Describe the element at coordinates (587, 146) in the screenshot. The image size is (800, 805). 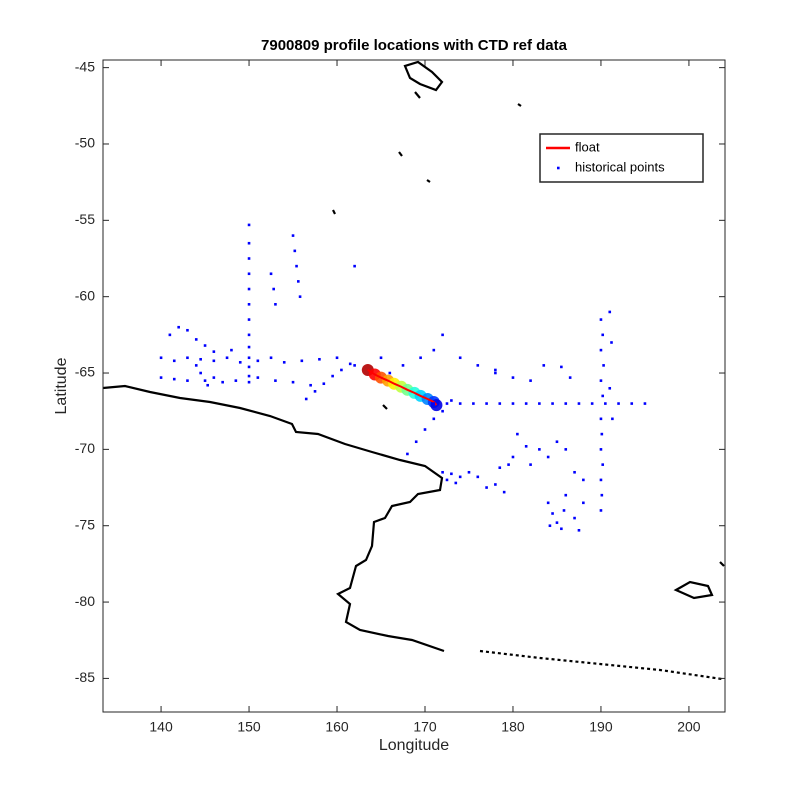
I see `legend-label: float` at that location.